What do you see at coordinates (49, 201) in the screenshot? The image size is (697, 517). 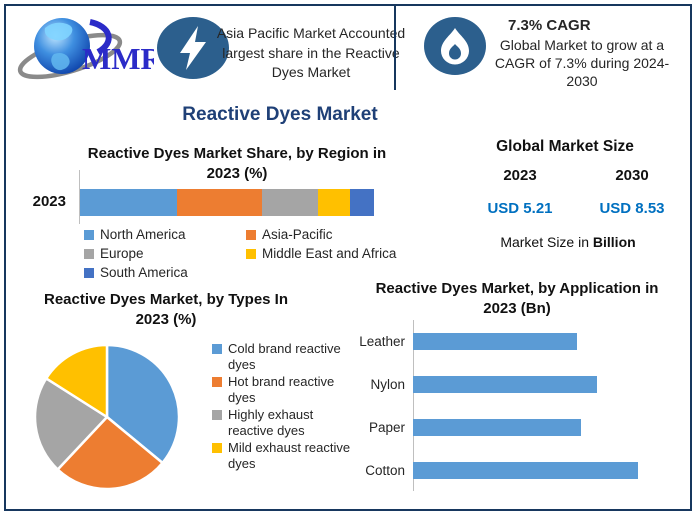 I see `region-axis-label: 2023` at bounding box center [49, 201].